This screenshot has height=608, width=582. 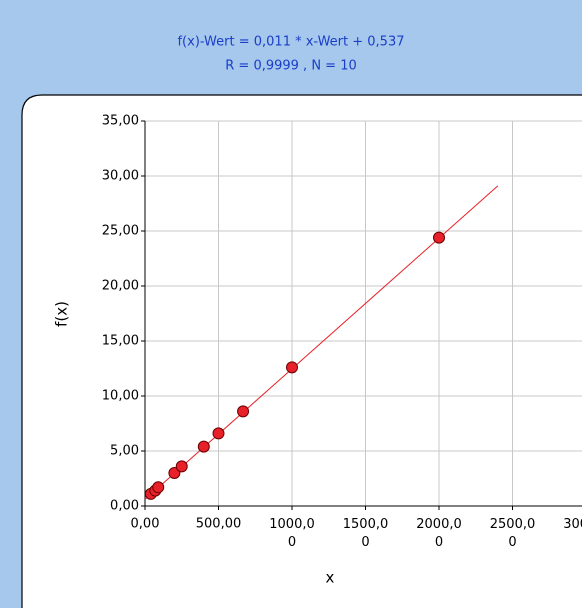 I want to click on x-tick-label: 500,00, so click(x=219, y=524).